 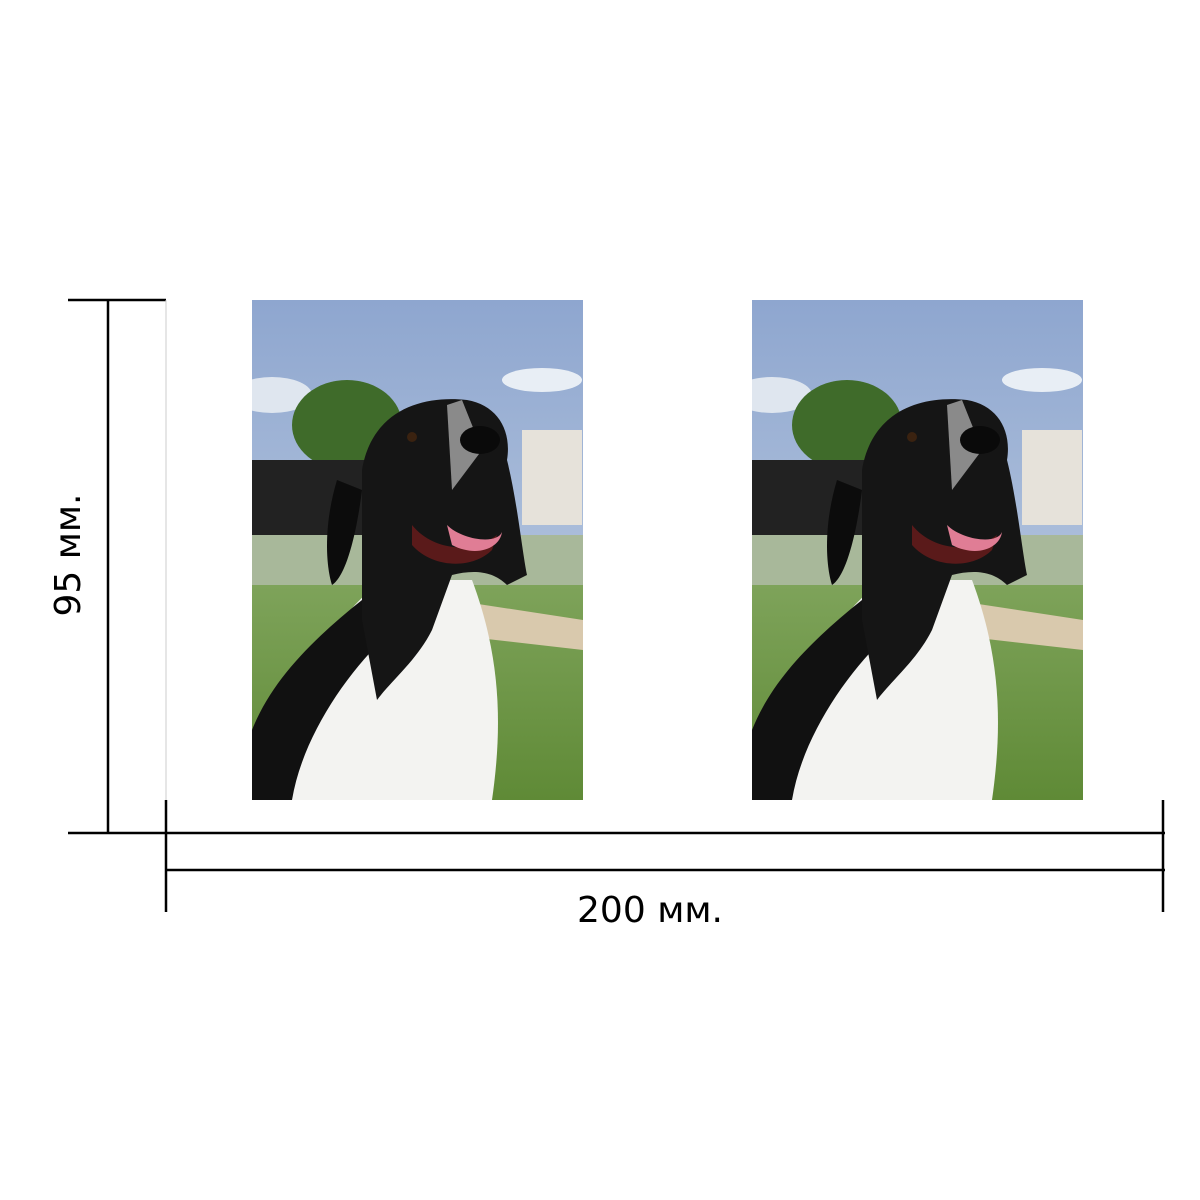 What do you see at coordinates (664, 856) in the screenshot?
I see `width-dimension` at bounding box center [664, 856].